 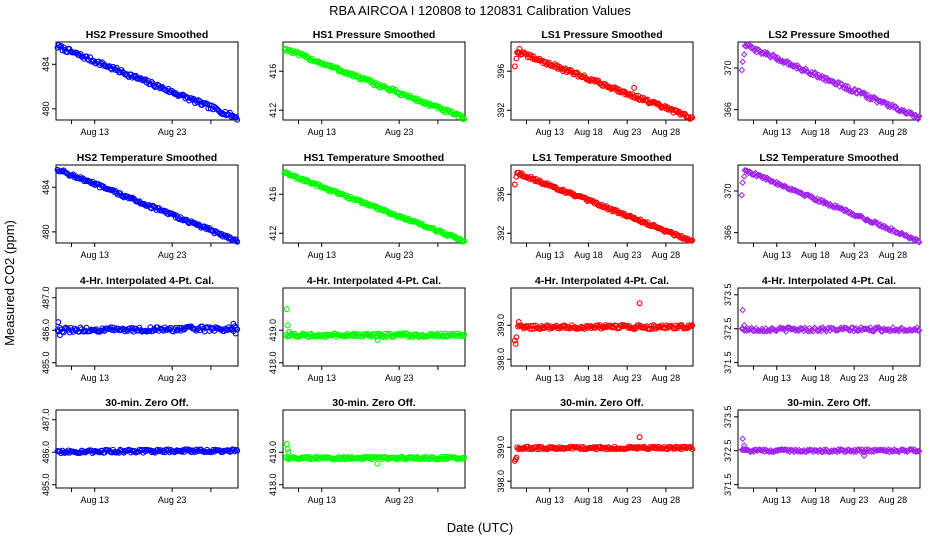 What do you see at coordinates (728, 328) in the screenshot?
I see `y-tick-label: 372.5` at bounding box center [728, 328].